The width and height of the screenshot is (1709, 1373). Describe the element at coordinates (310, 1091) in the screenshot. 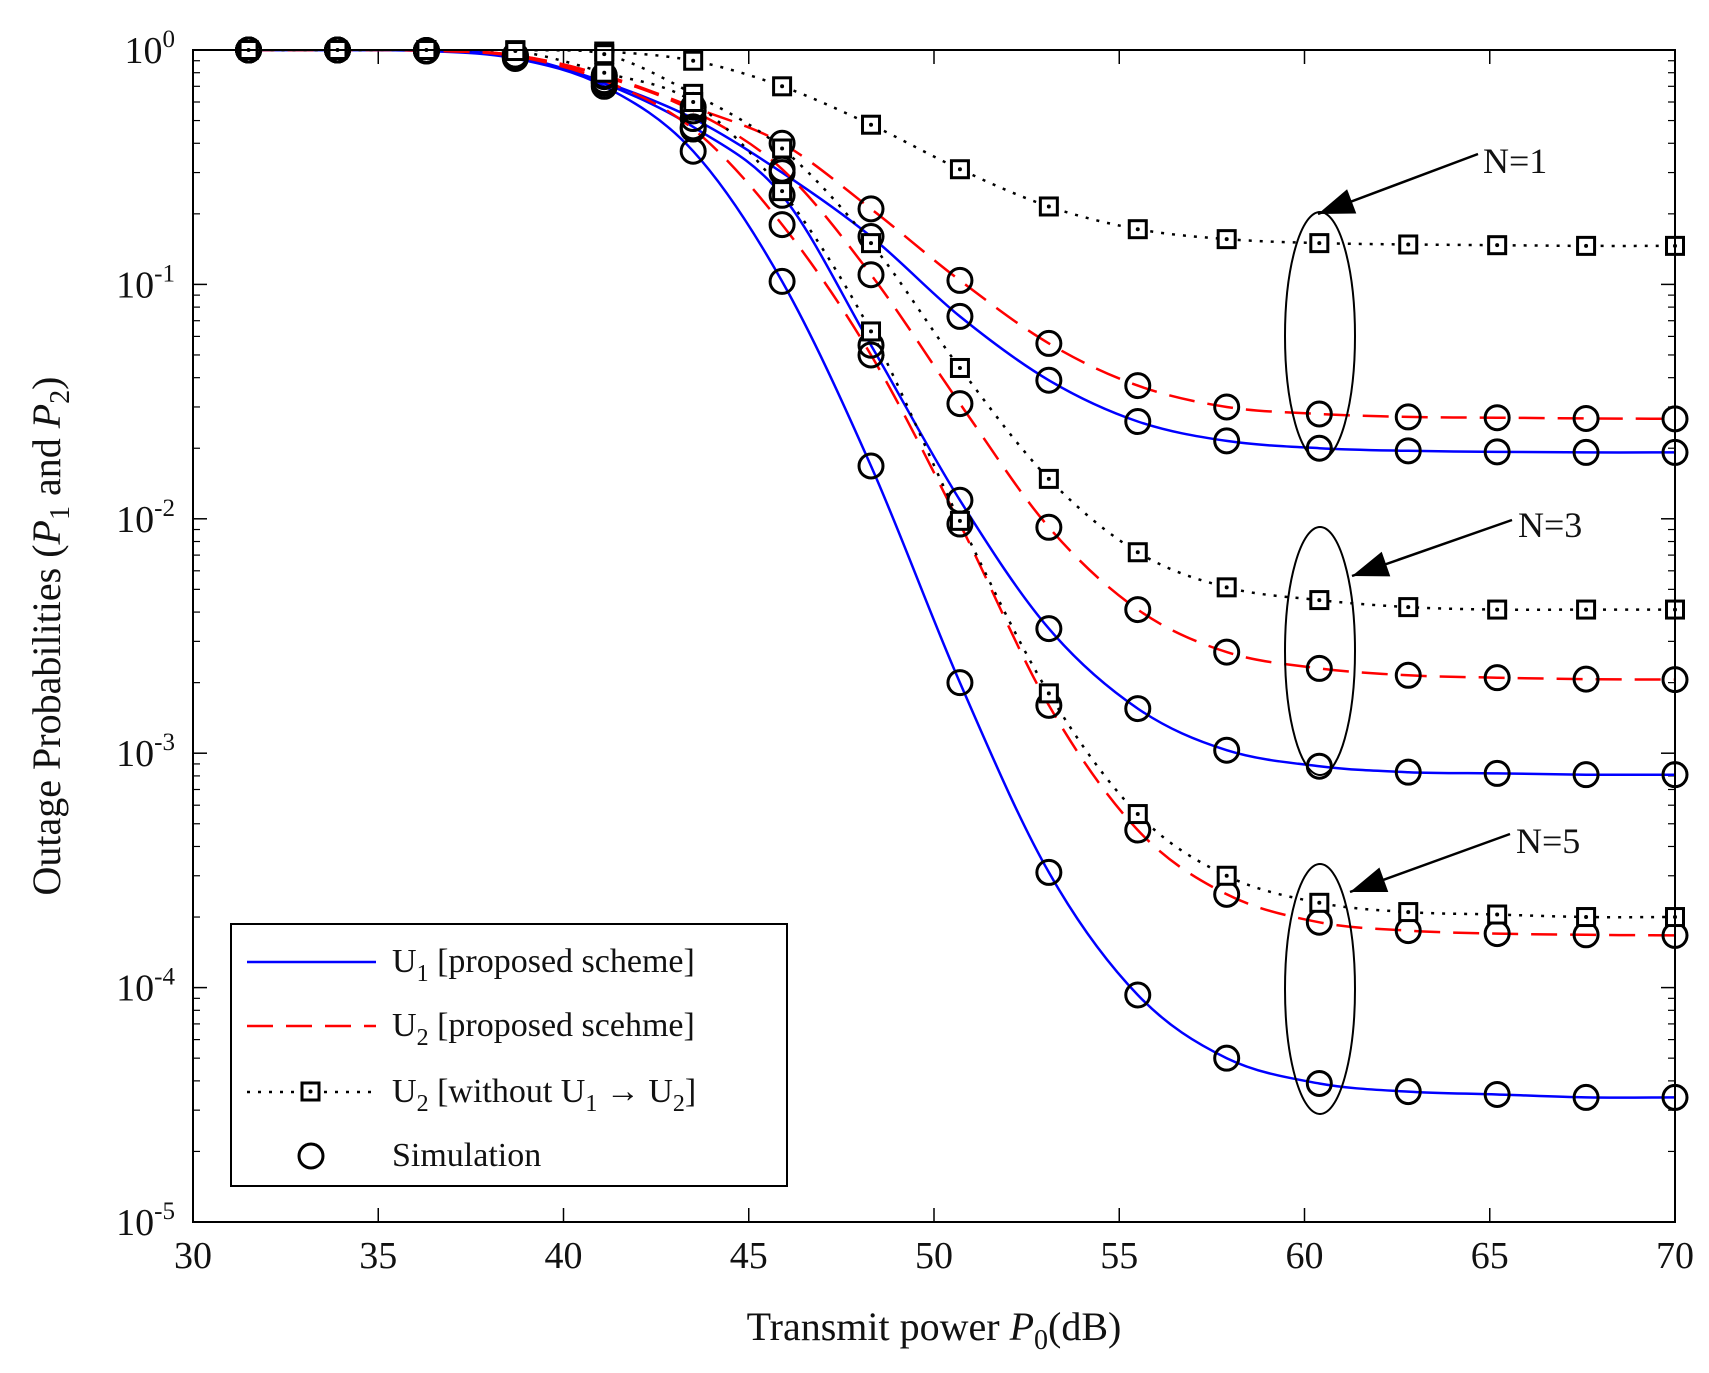

I see `legend-u2w-marker-dot` at that location.